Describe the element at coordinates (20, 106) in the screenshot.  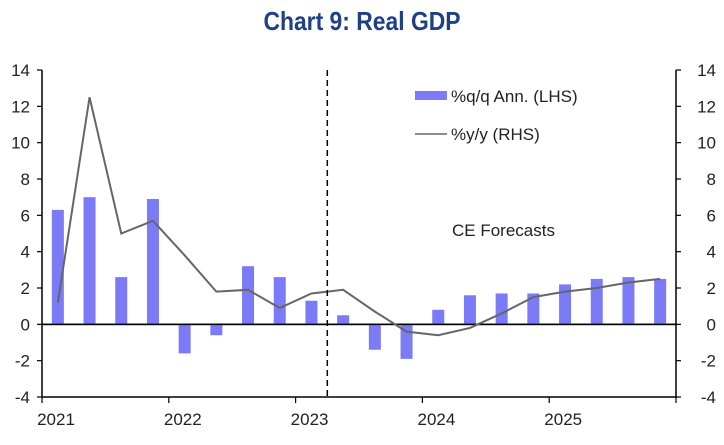
I see `y-left-tick-label: 12` at that location.